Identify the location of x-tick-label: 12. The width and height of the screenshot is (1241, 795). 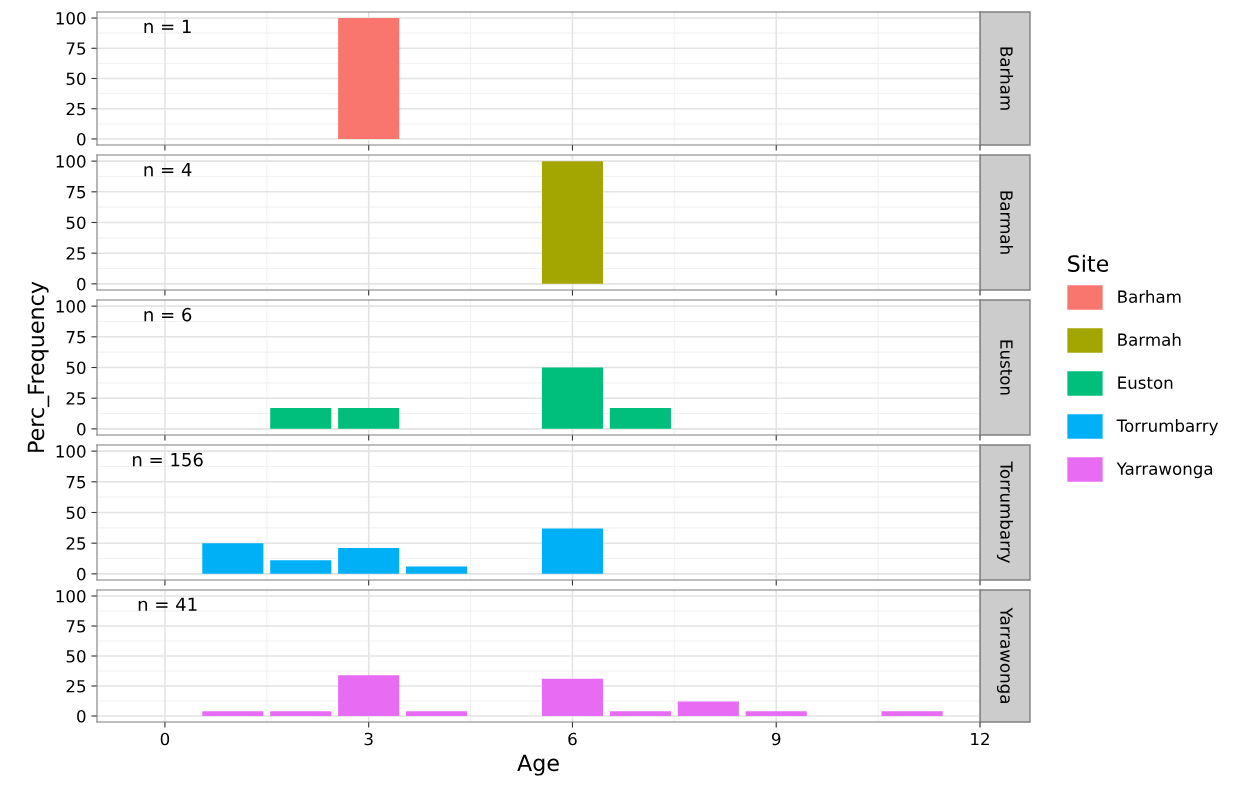
(980, 739).